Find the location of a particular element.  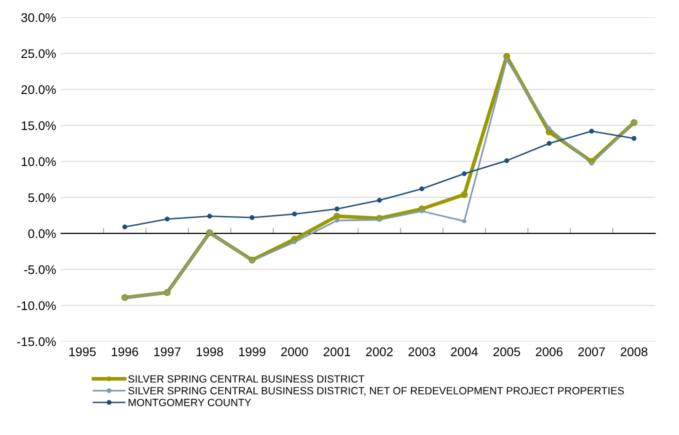

y-tick-label: 25.0% is located at coordinates (38, 53).